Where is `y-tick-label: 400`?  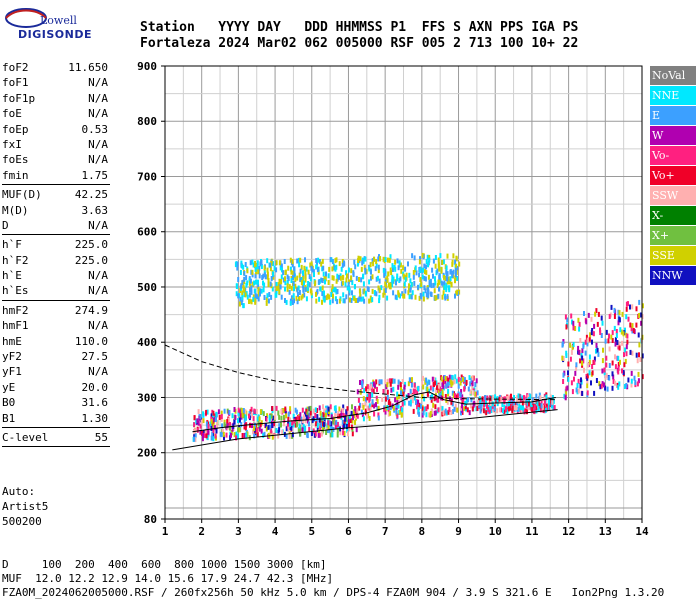
y-tick-label: 400 is located at coordinates (147, 342).